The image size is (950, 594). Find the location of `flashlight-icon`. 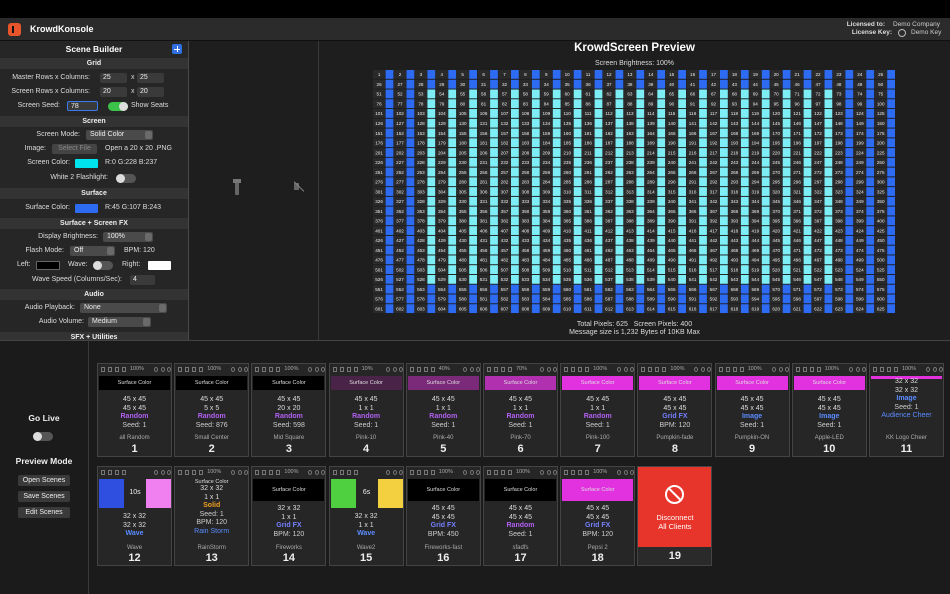

flashlight-icon is located at coordinates (237, 188).